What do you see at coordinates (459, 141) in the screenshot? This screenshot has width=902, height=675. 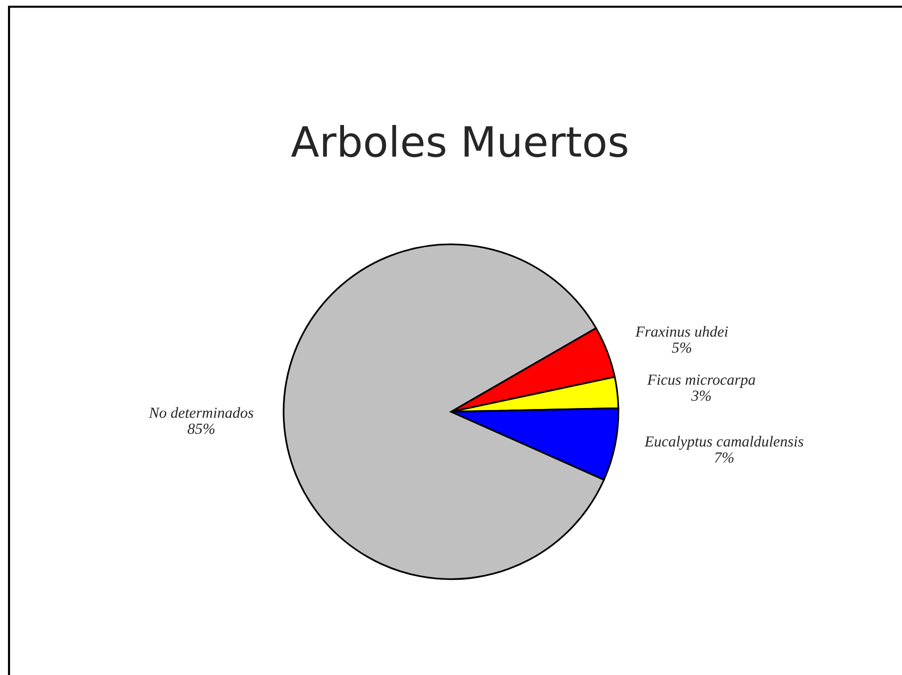 I see `chart-title: Arboles Muertos` at bounding box center [459, 141].